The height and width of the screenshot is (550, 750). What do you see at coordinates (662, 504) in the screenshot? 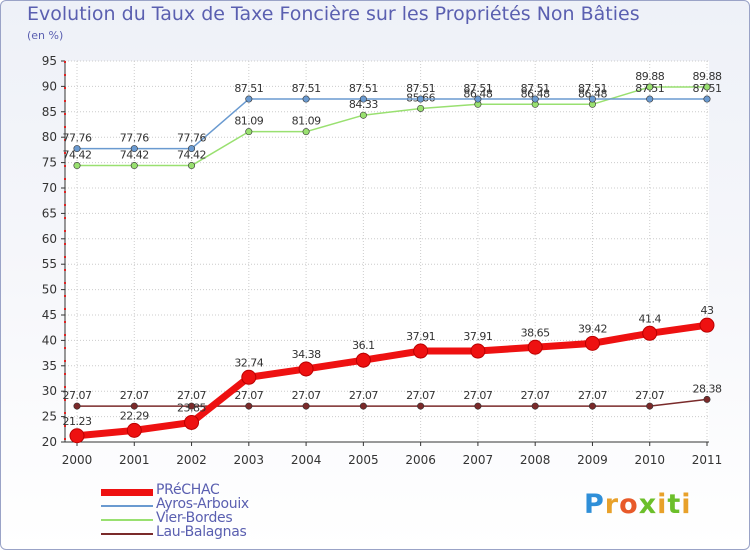
I see `logo-letter: i` at bounding box center [662, 504].